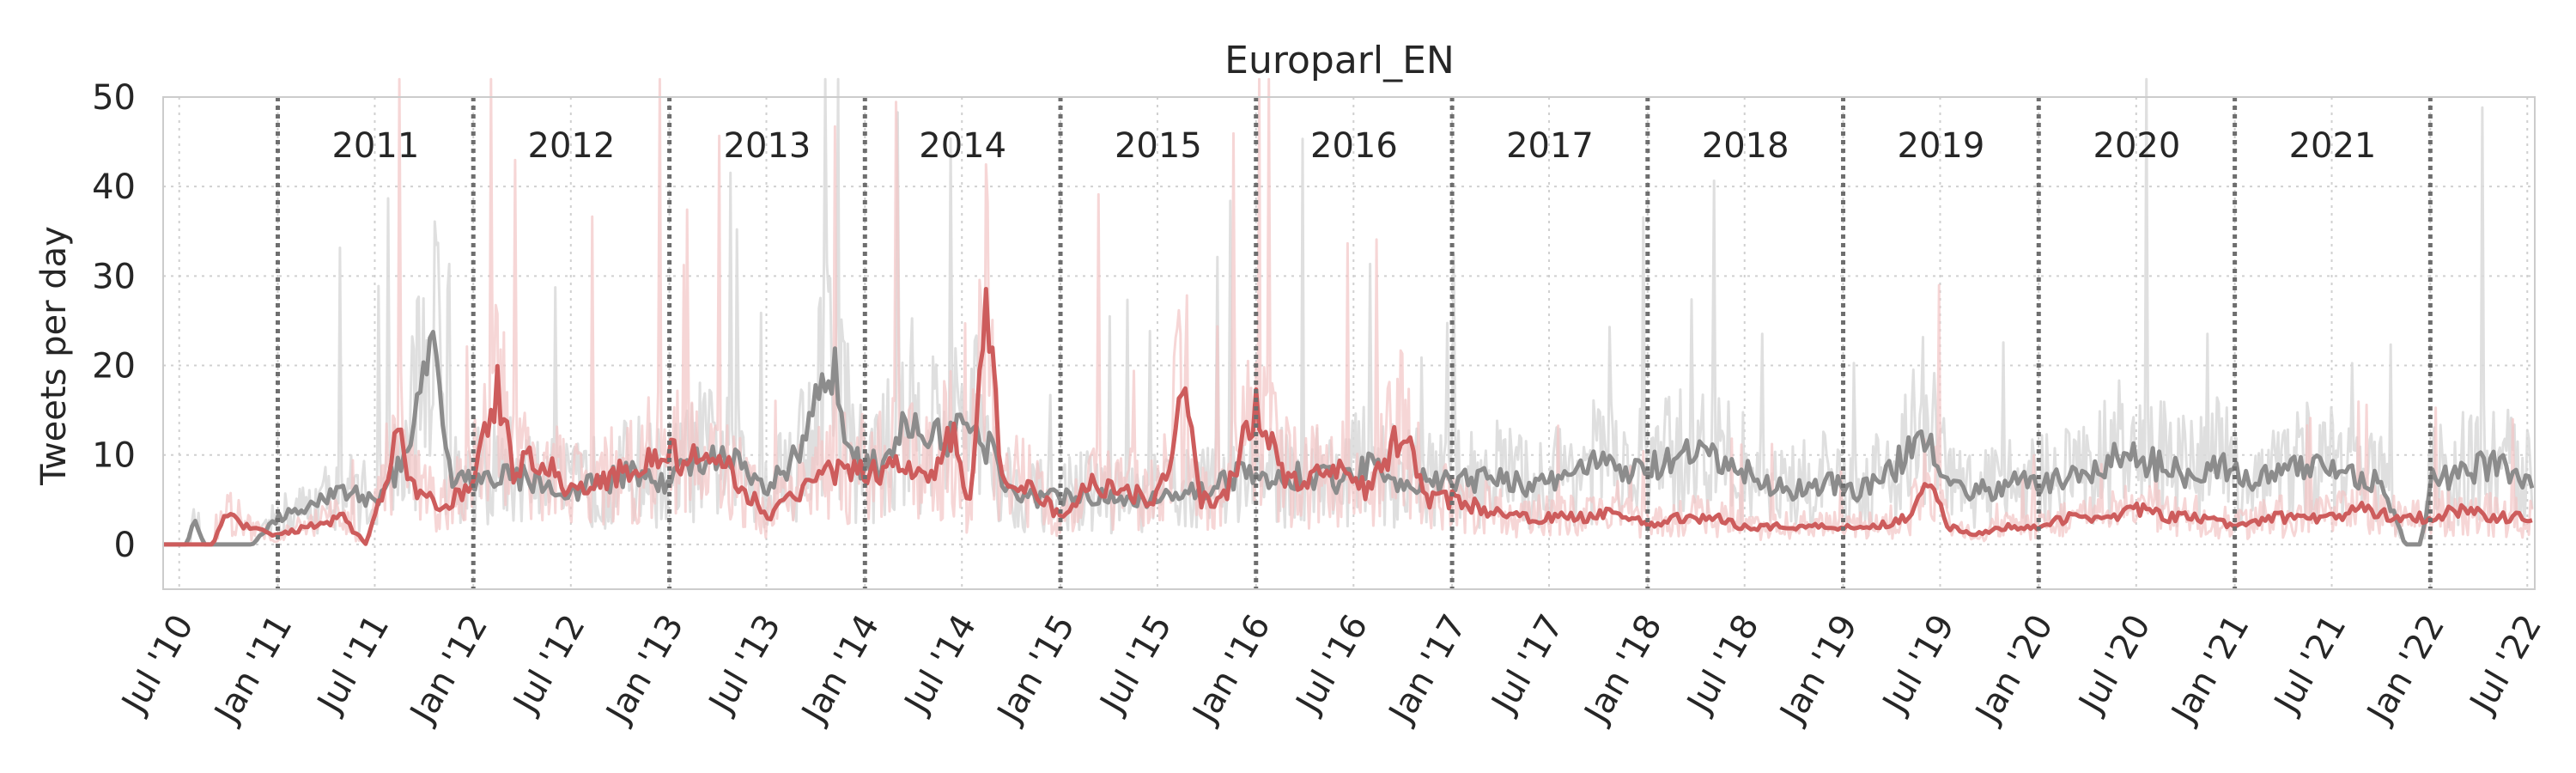  I want to click on x-tick-label: Jan '12, so click(448, 670).